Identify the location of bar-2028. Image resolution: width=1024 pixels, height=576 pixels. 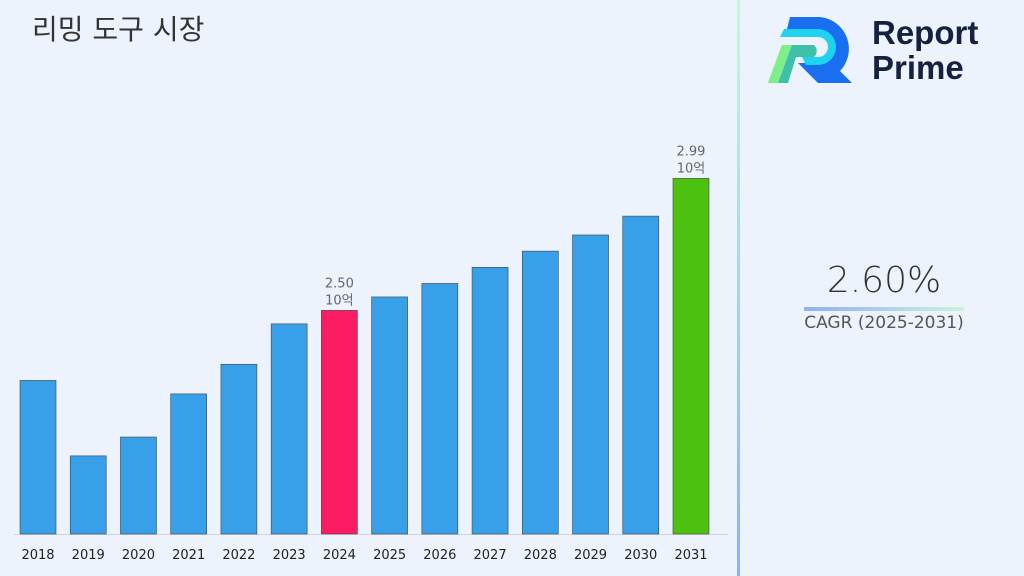
(540, 392).